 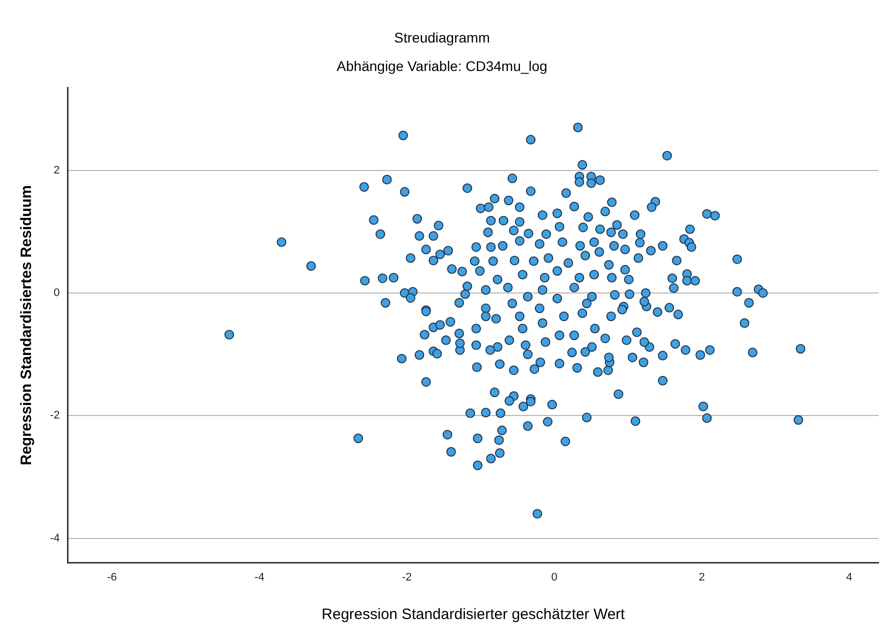 What do you see at coordinates (55, 416) in the screenshot?
I see `y-tick-label: -2` at bounding box center [55, 416].